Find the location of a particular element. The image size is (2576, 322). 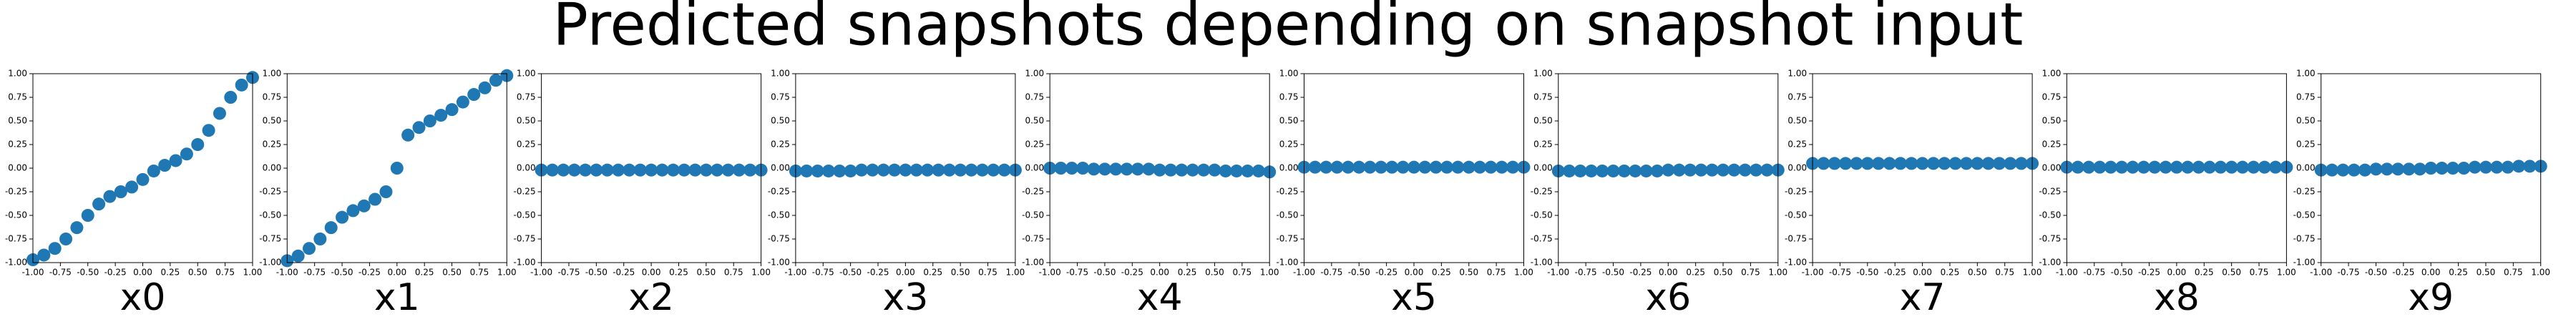

x-axis-label: x9 is located at coordinates (2431, 297).